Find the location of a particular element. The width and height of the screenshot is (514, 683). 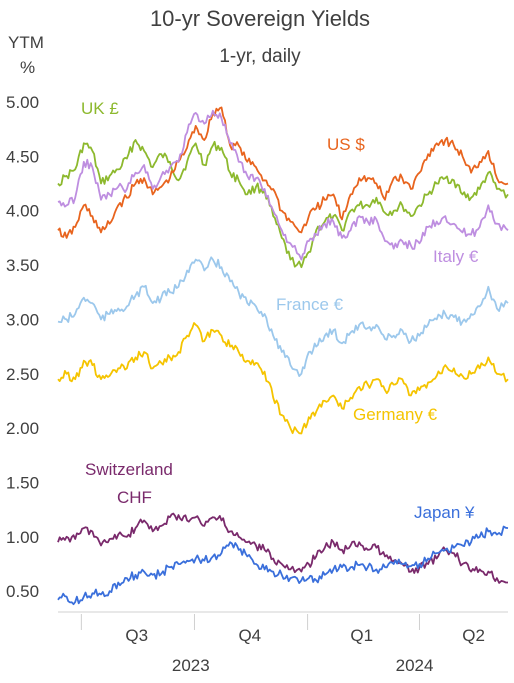

series-label: Japan ¥ is located at coordinates (444, 512).